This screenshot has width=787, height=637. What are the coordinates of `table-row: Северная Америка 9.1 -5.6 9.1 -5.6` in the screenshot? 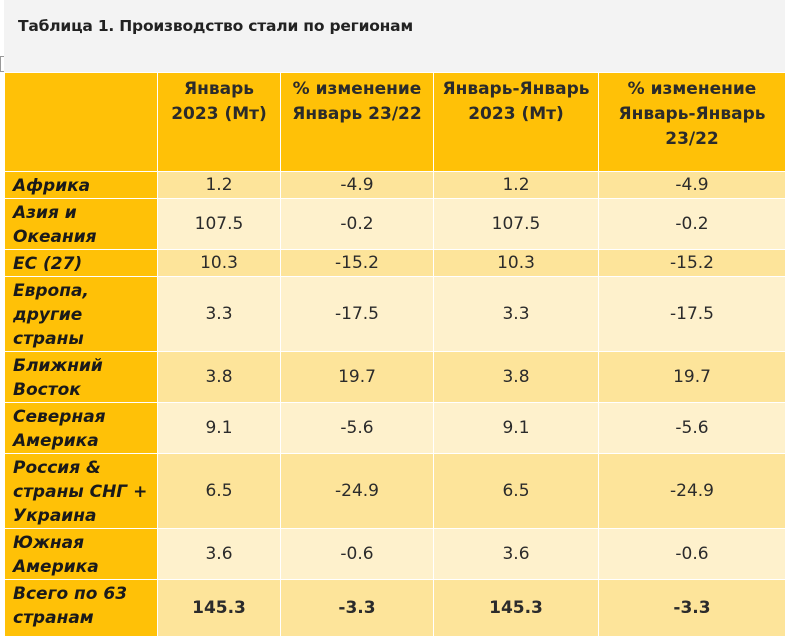 It's located at (395, 428).